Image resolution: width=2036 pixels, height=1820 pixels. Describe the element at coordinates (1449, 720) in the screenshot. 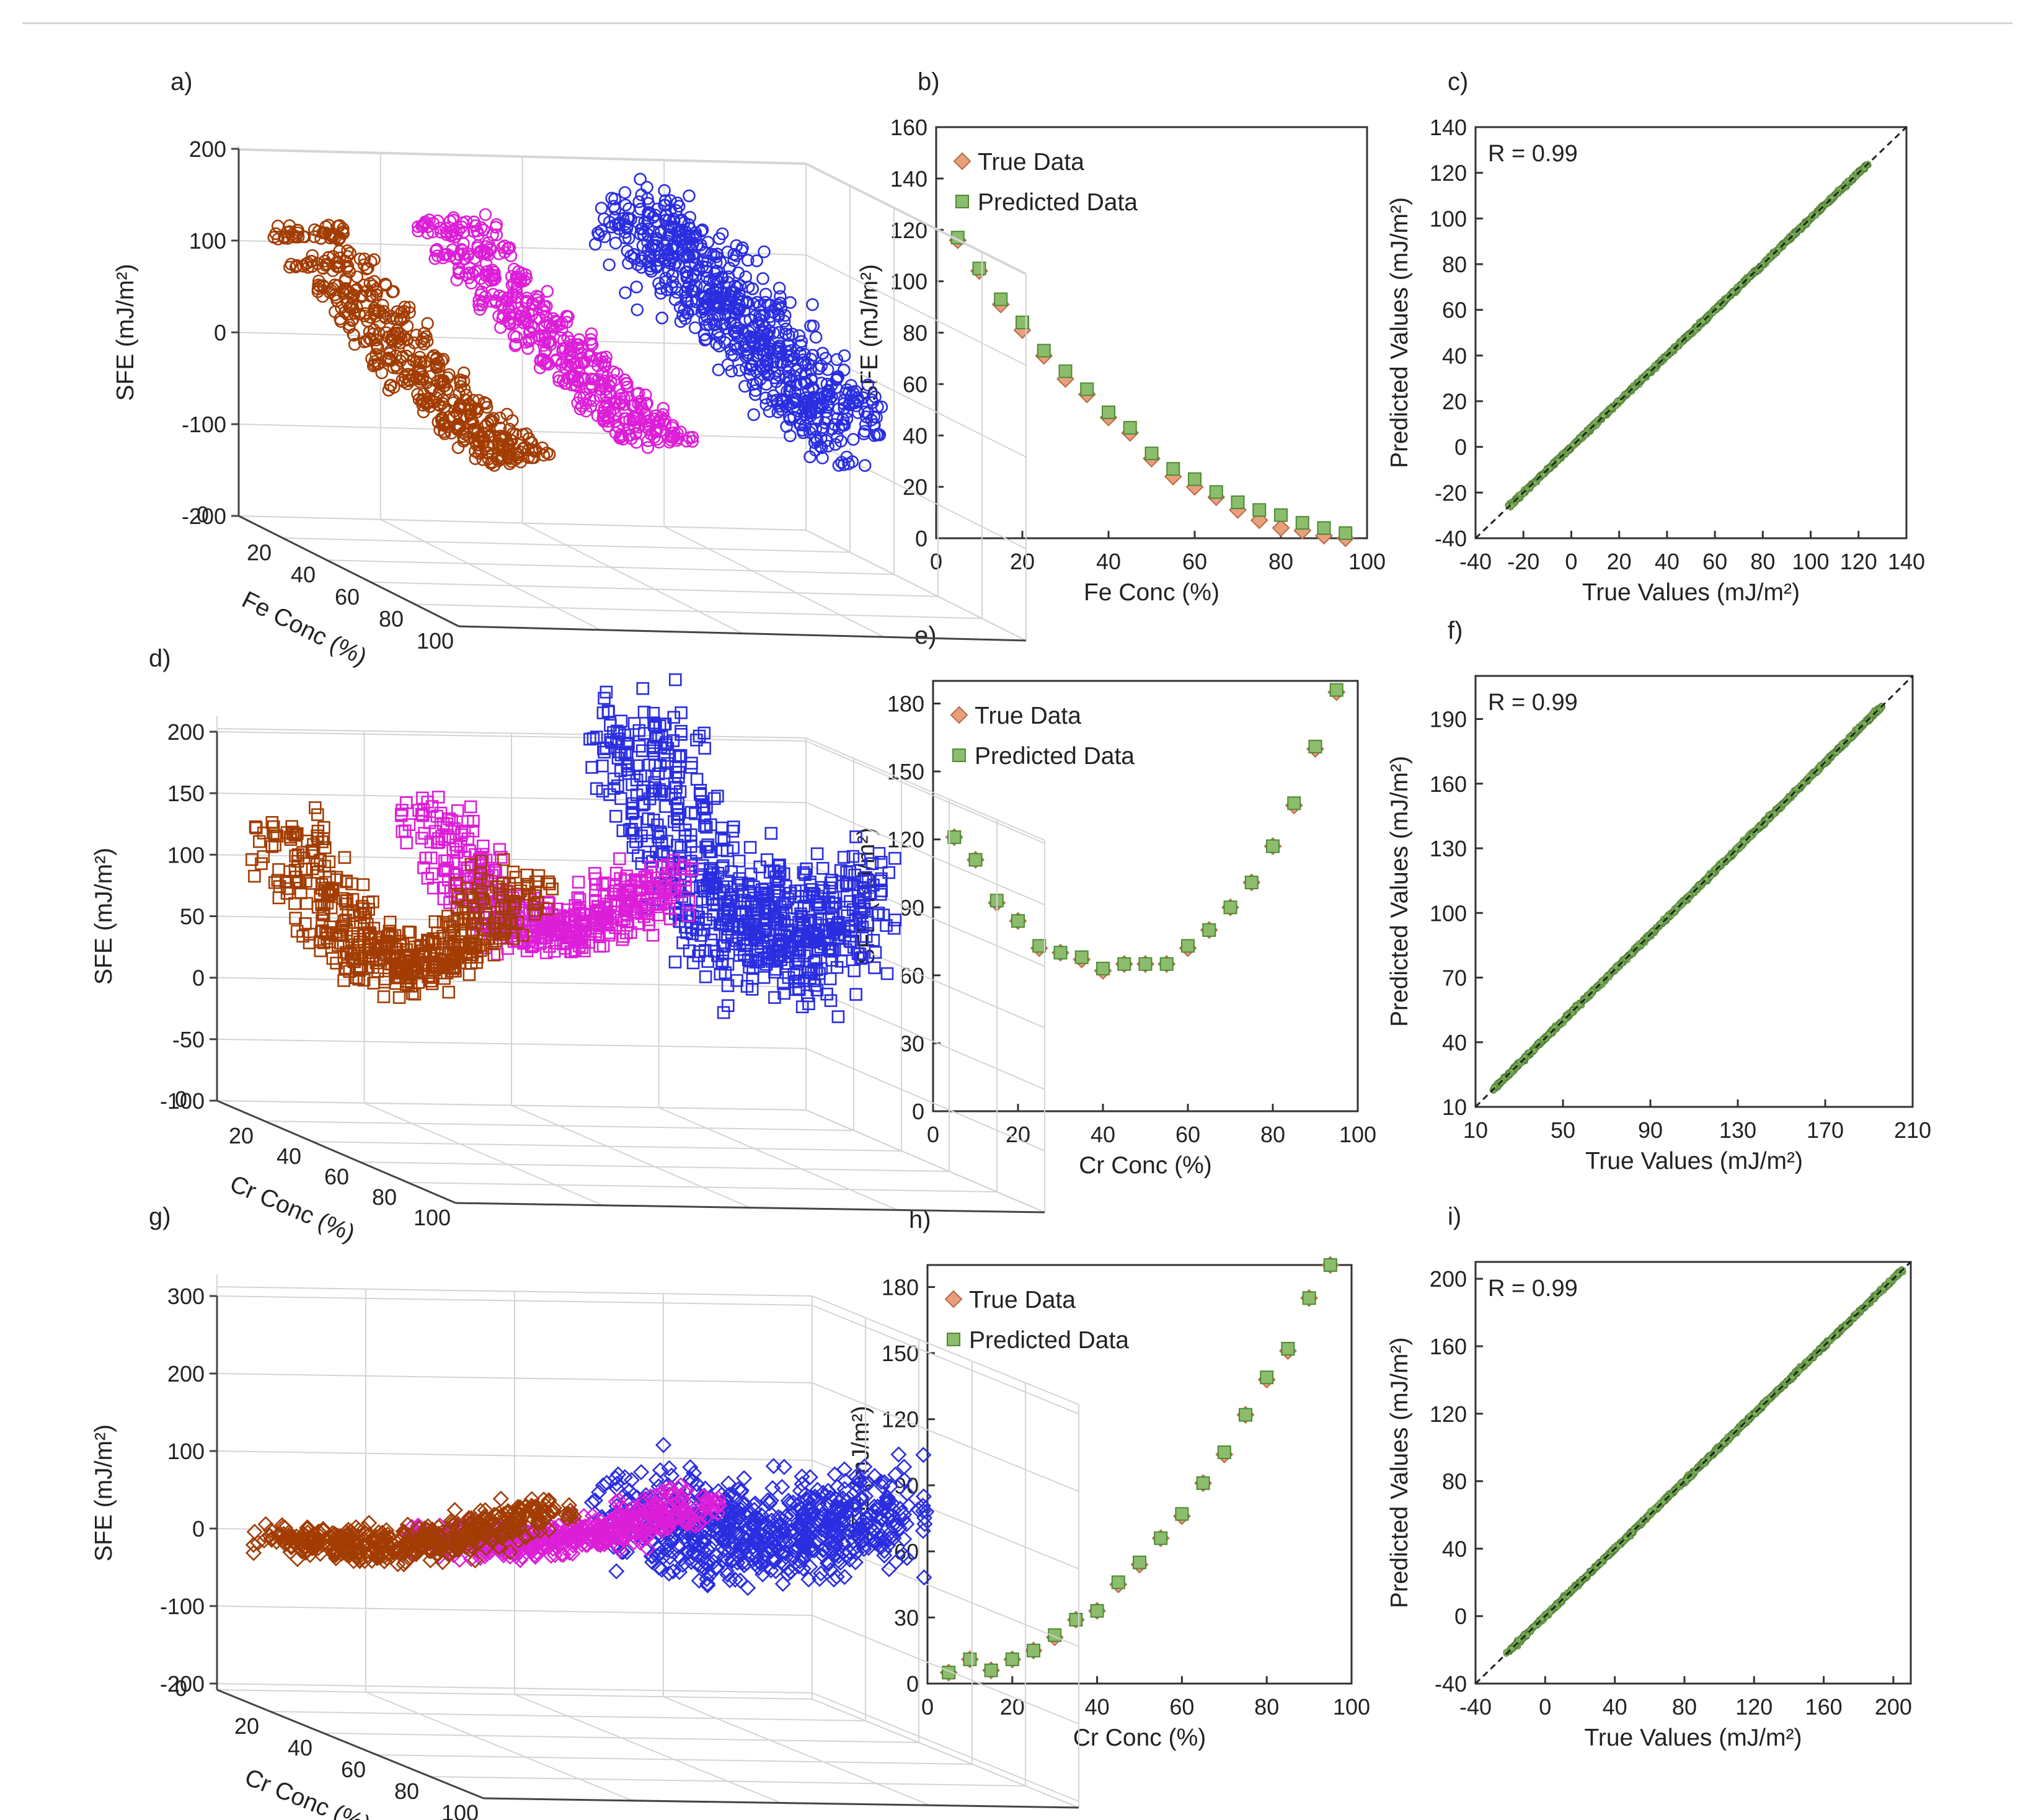

I see `y-tick-label: 190` at that location.